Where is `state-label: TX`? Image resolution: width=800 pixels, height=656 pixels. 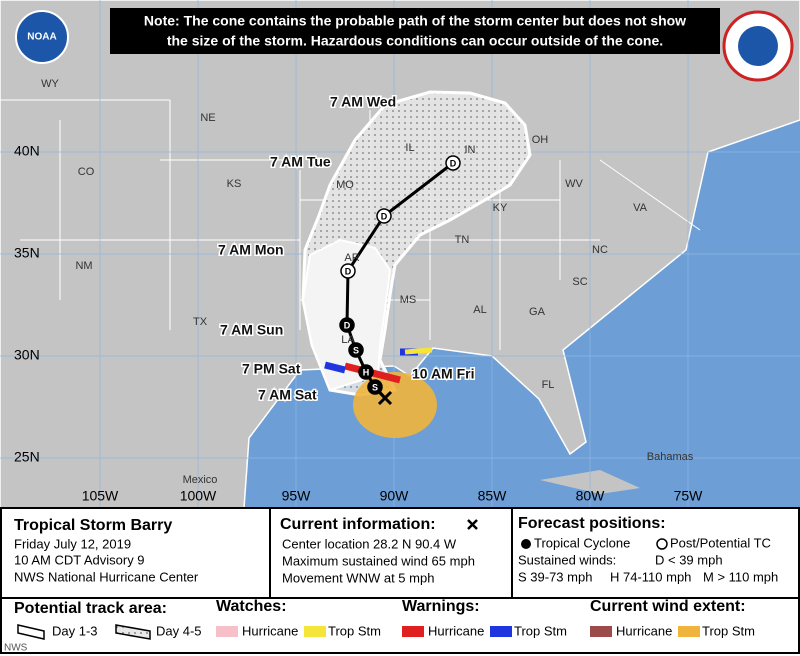
state-label: TX is located at coordinates (200, 322).